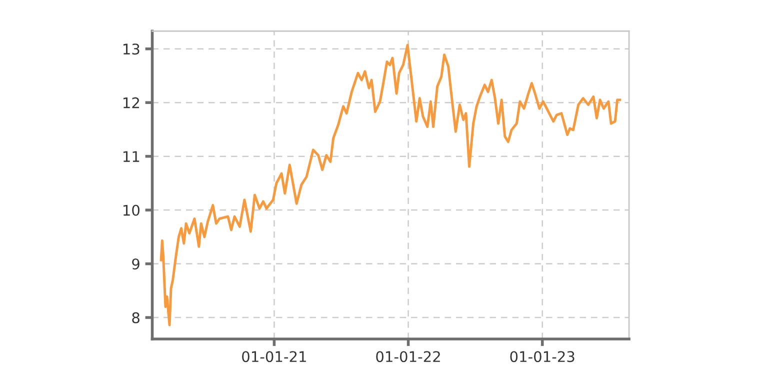  I want to click on x-tick-label: 01-01-22, so click(408, 356).